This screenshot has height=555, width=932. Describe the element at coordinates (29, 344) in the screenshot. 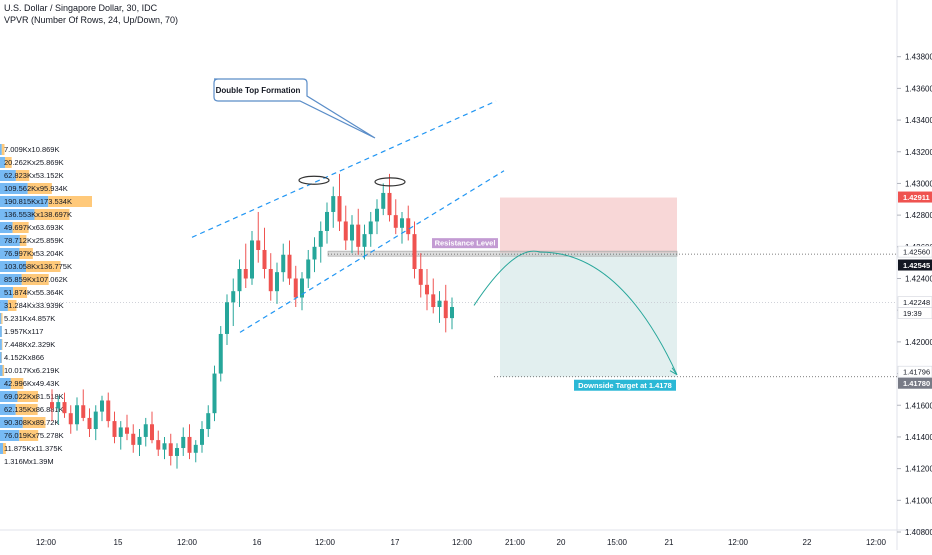

I see `volume-profile-label: 7.448Kx2.329K` at that location.